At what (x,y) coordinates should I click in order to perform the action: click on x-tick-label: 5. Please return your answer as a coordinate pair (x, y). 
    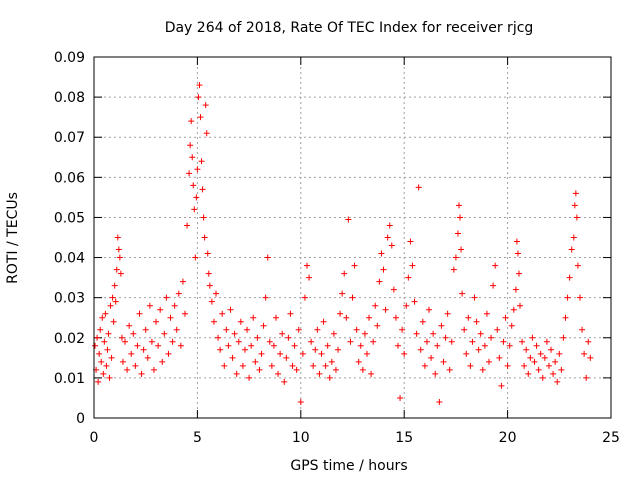
    Looking at the image, I should click on (197, 438).